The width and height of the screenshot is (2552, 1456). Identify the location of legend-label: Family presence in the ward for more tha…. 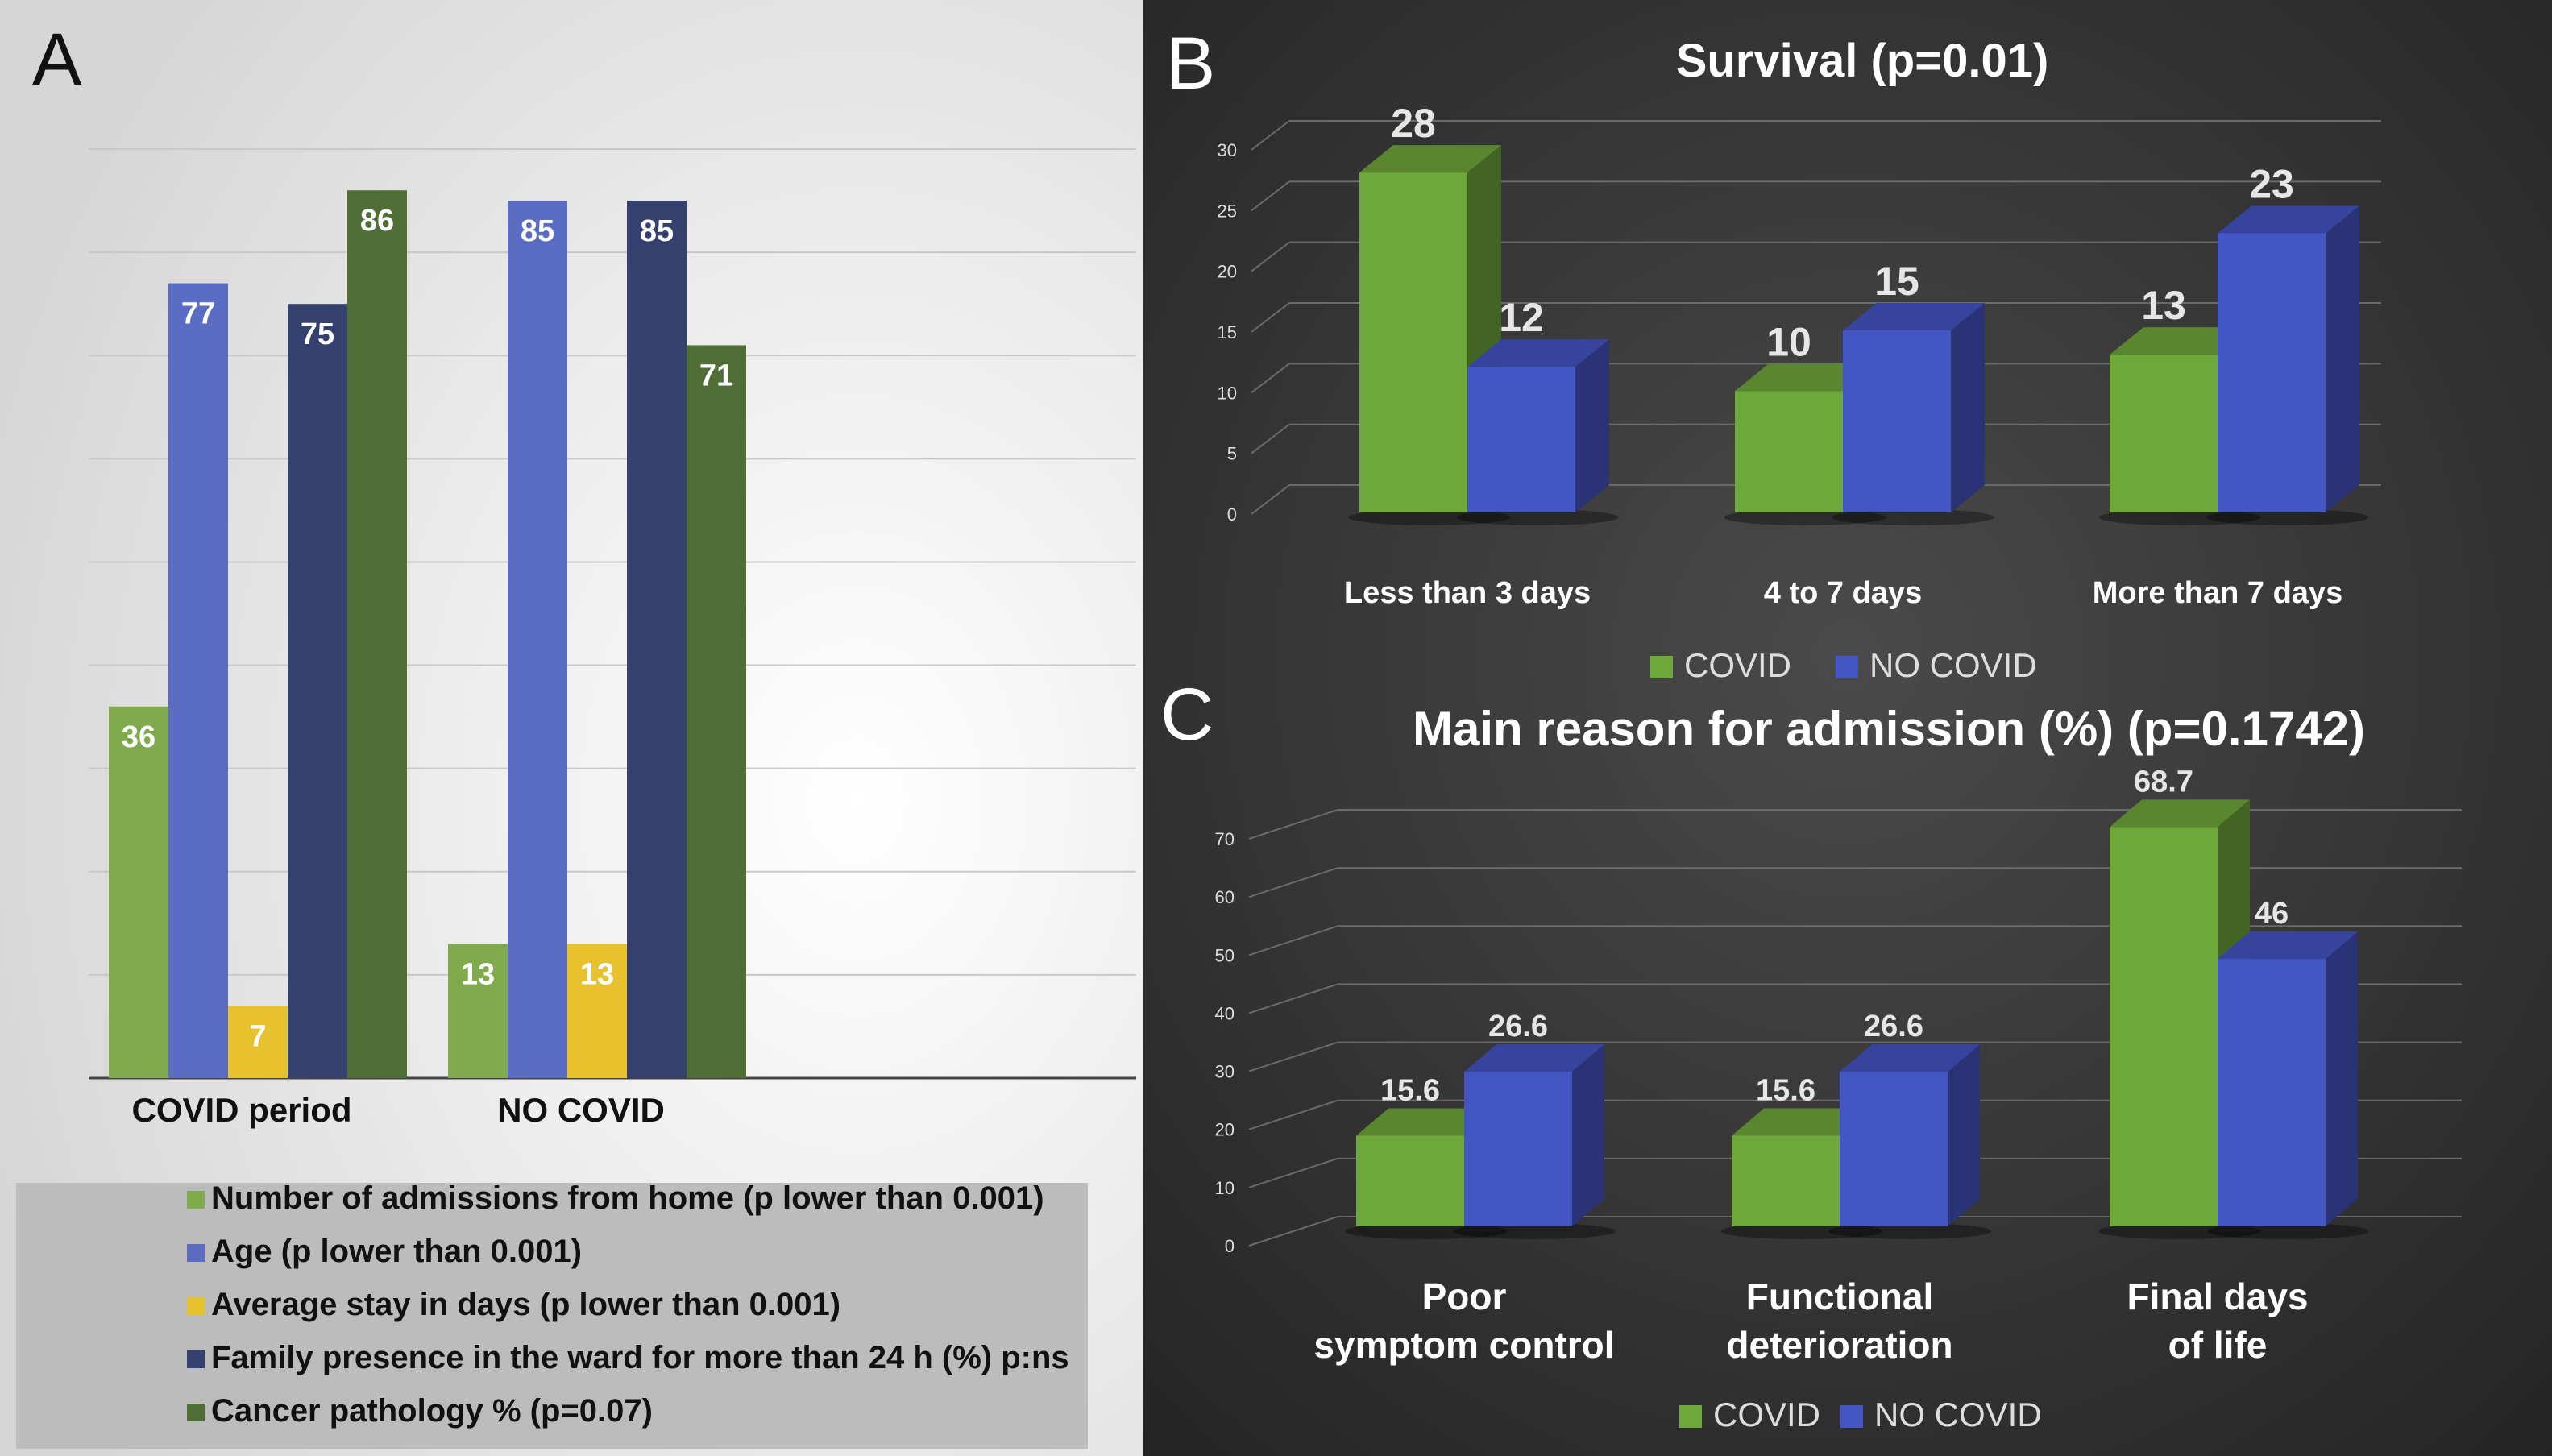
(640, 1357).